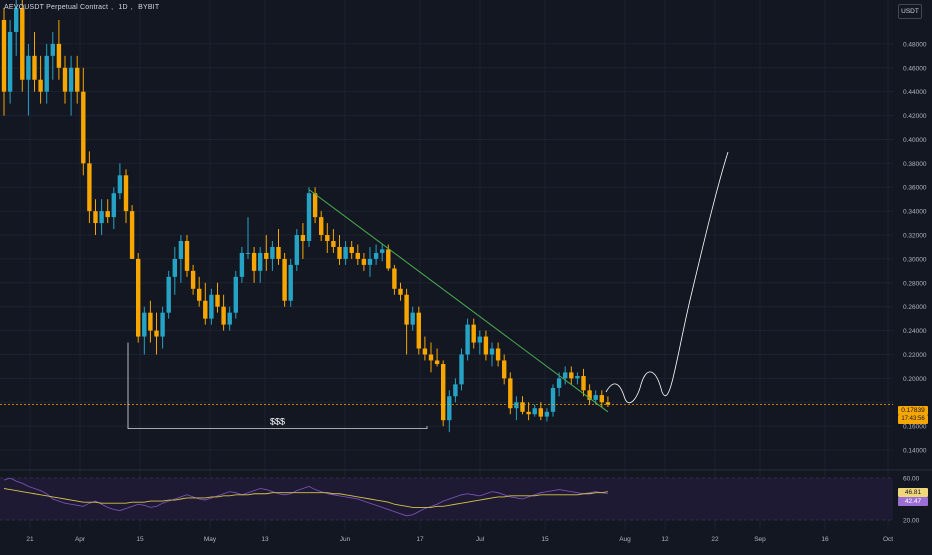 The width and height of the screenshot is (932, 555). I want to click on price-axis-label: 0.30000, so click(915, 259).